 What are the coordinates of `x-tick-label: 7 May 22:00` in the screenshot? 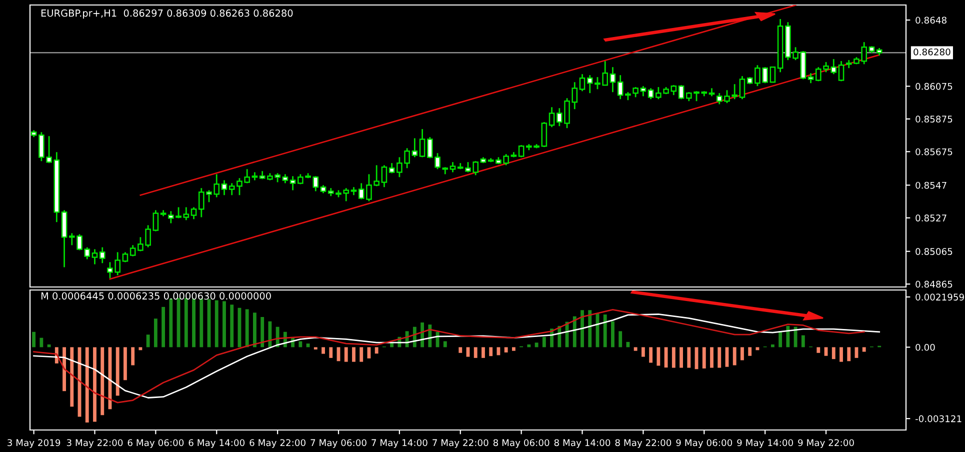 It's located at (460, 443).